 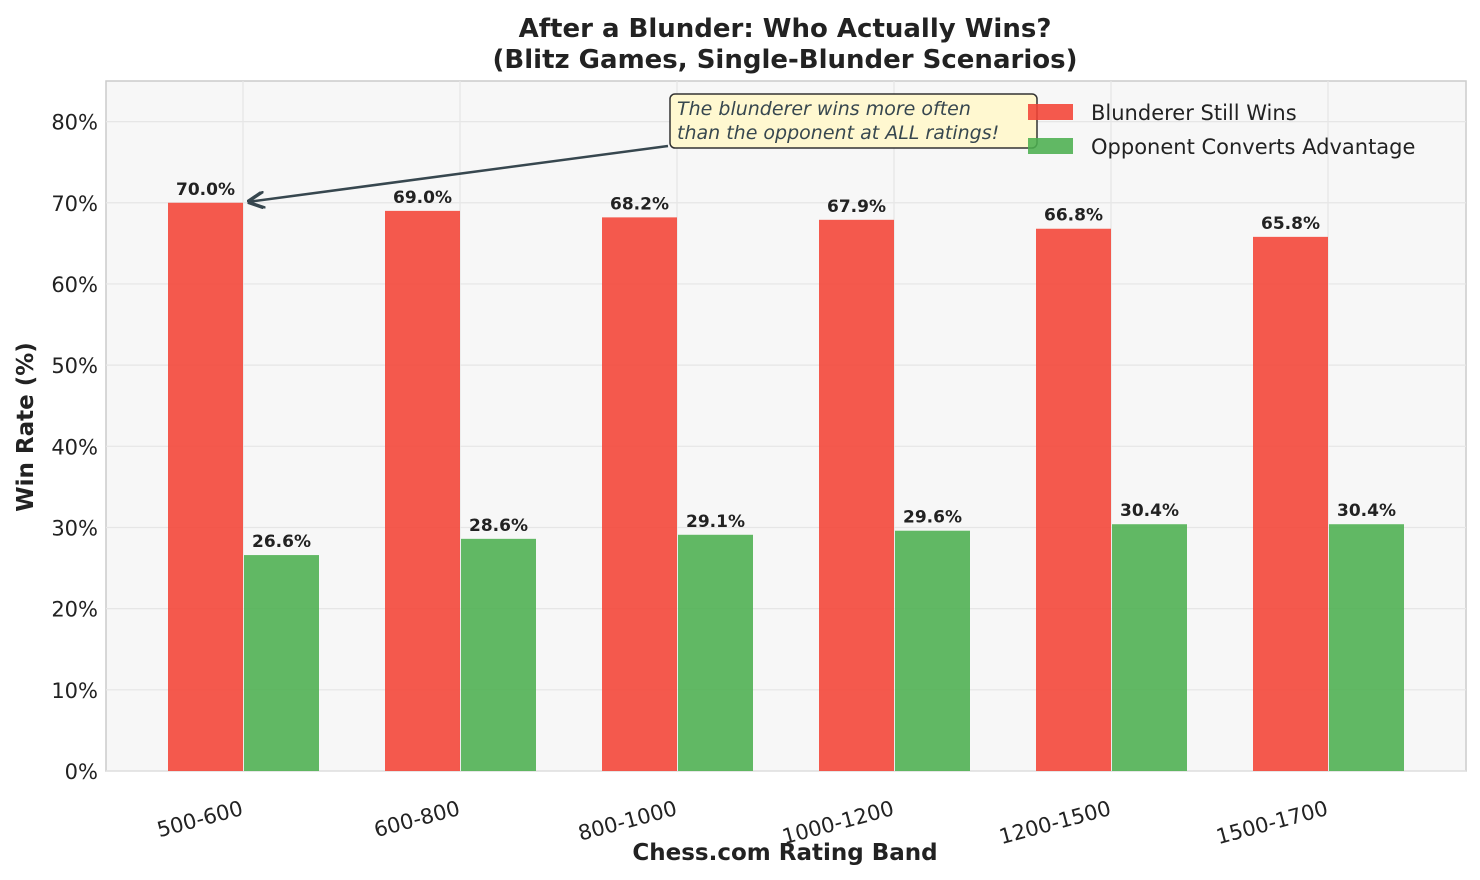 What do you see at coordinates (416, 819) in the screenshot?
I see `x-tick-label: 600-800` at bounding box center [416, 819].